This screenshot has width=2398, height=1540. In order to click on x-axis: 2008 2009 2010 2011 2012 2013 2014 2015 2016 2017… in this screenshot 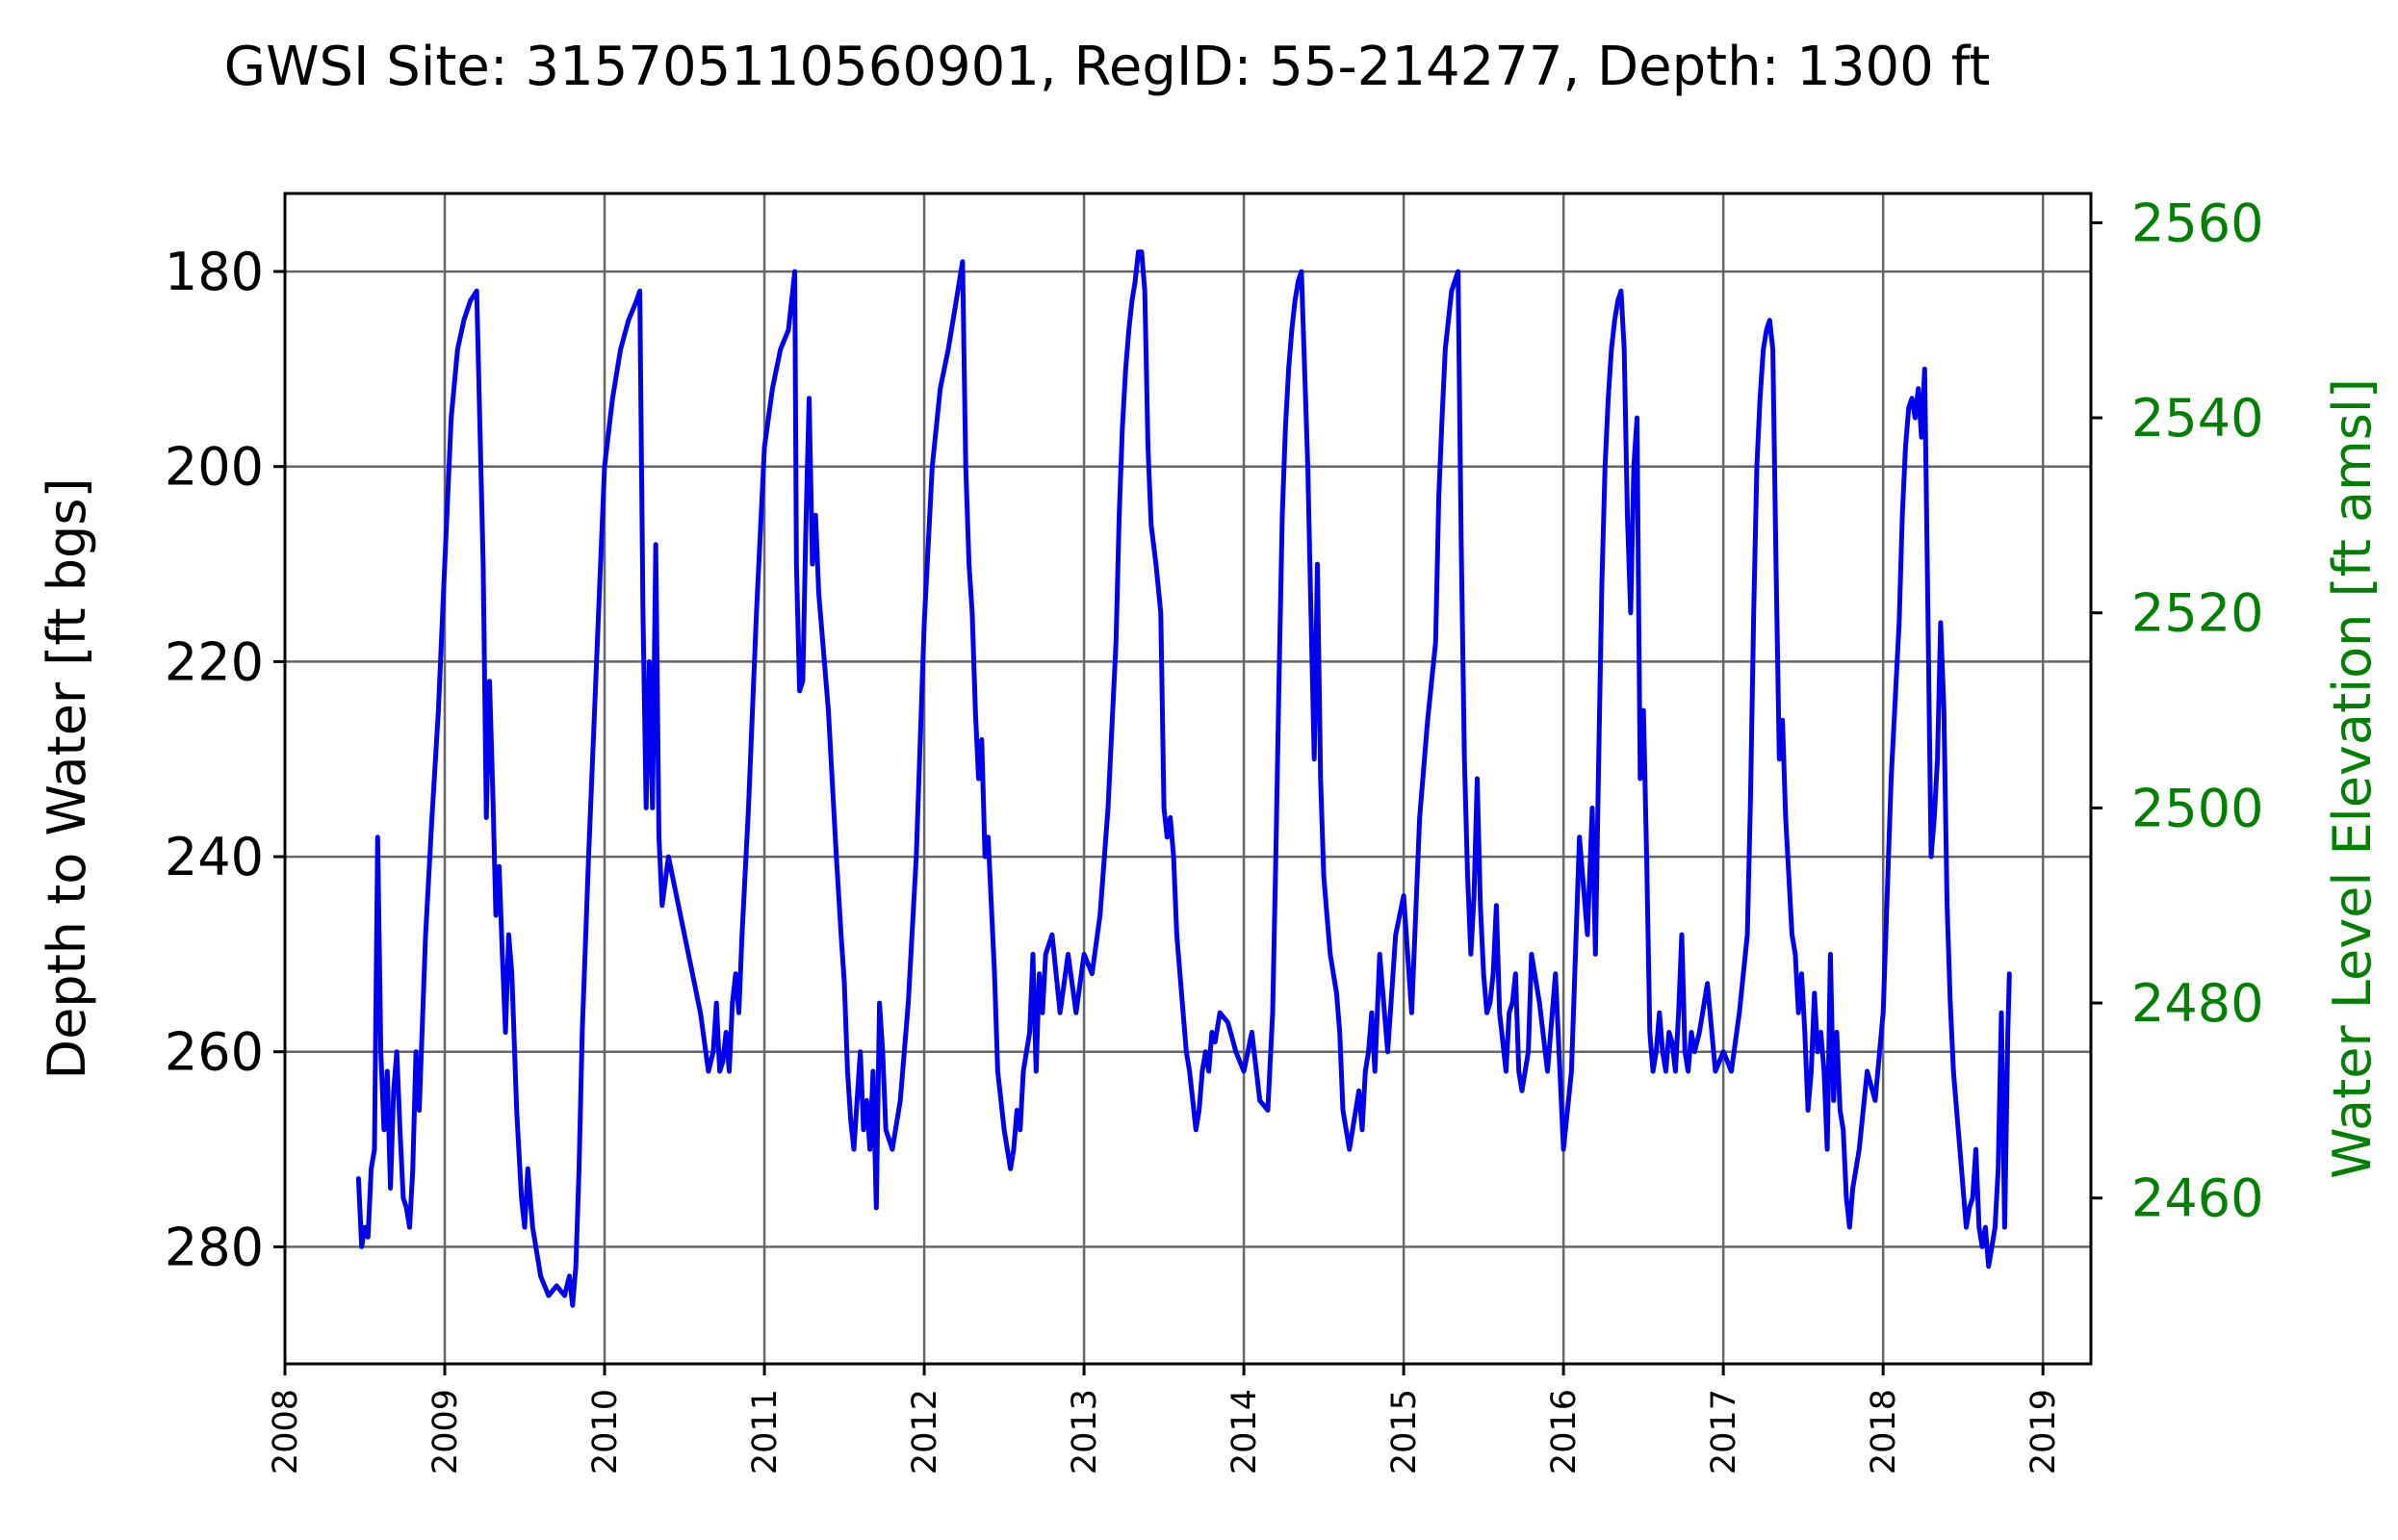, I will do `click(1165, 1419)`.